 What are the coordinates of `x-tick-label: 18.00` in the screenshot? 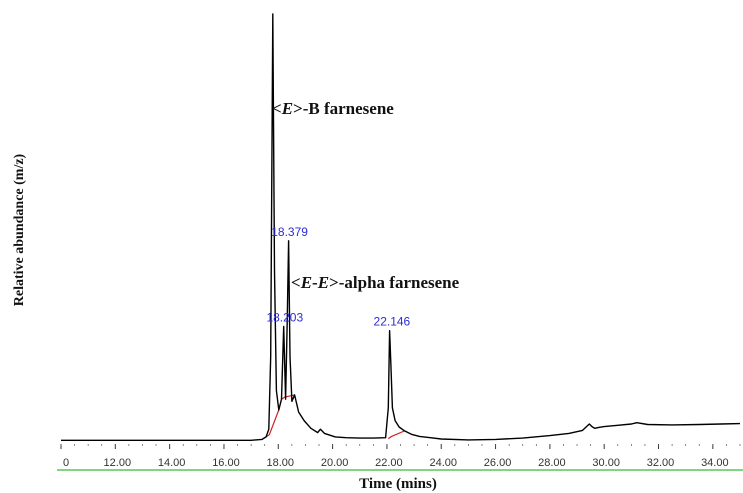 It's located at (281, 463).